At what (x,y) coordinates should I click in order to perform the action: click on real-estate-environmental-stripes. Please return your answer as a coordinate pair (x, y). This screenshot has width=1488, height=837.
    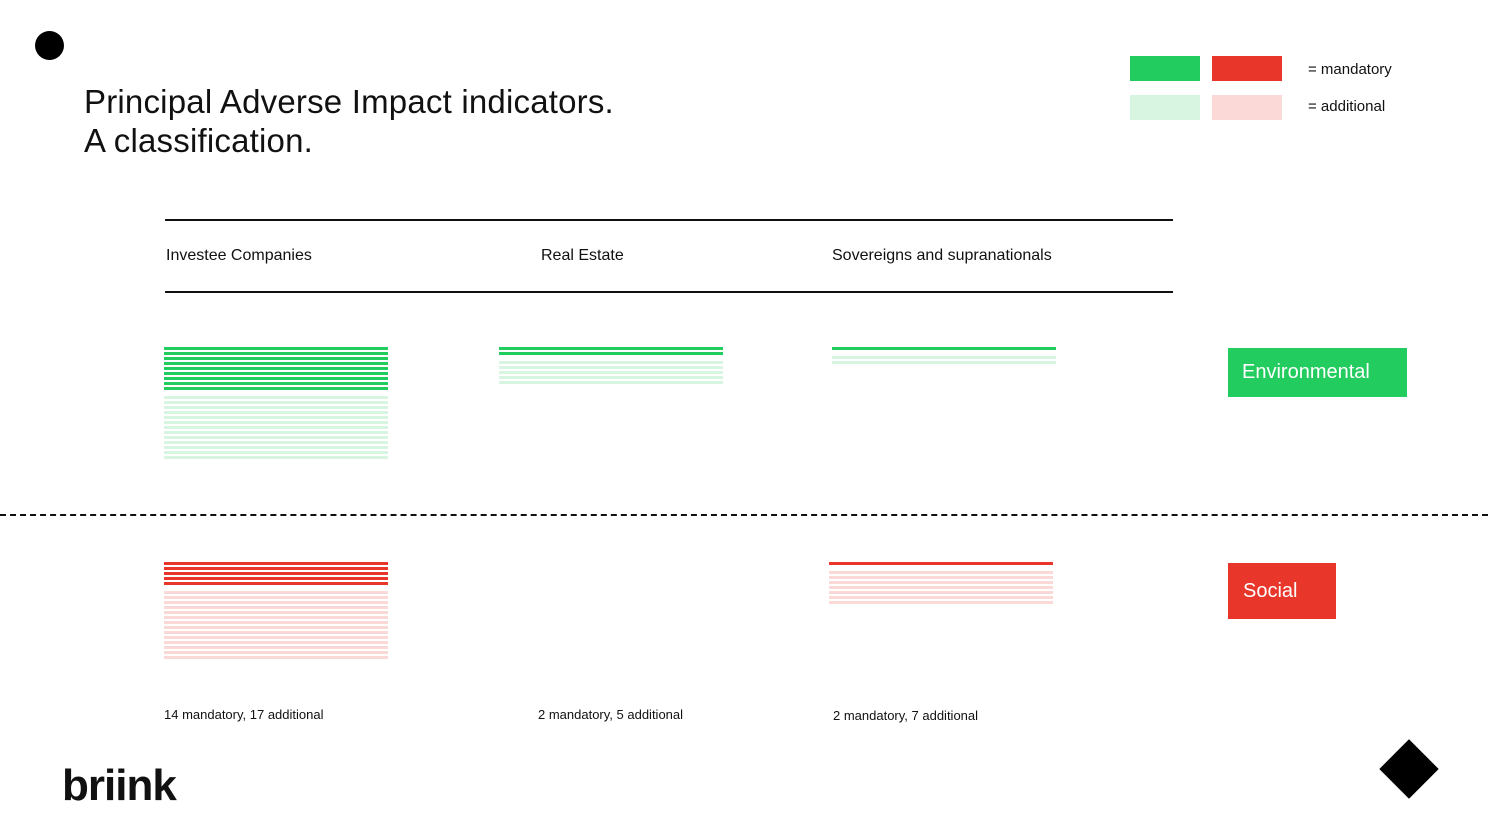
    Looking at the image, I should click on (611, 366).